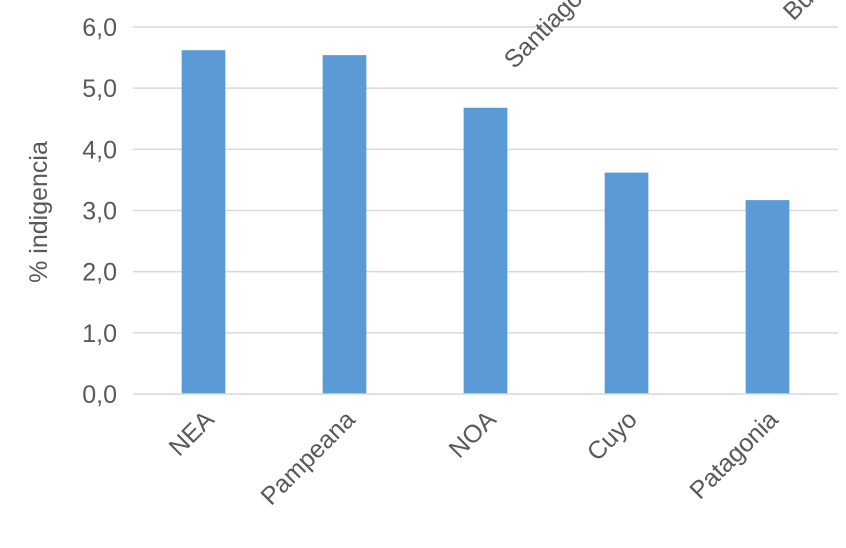  What do you see at coordinates (485, 251) in the screenshot?
I see `bar-noa` at bounding box center [485, 251].